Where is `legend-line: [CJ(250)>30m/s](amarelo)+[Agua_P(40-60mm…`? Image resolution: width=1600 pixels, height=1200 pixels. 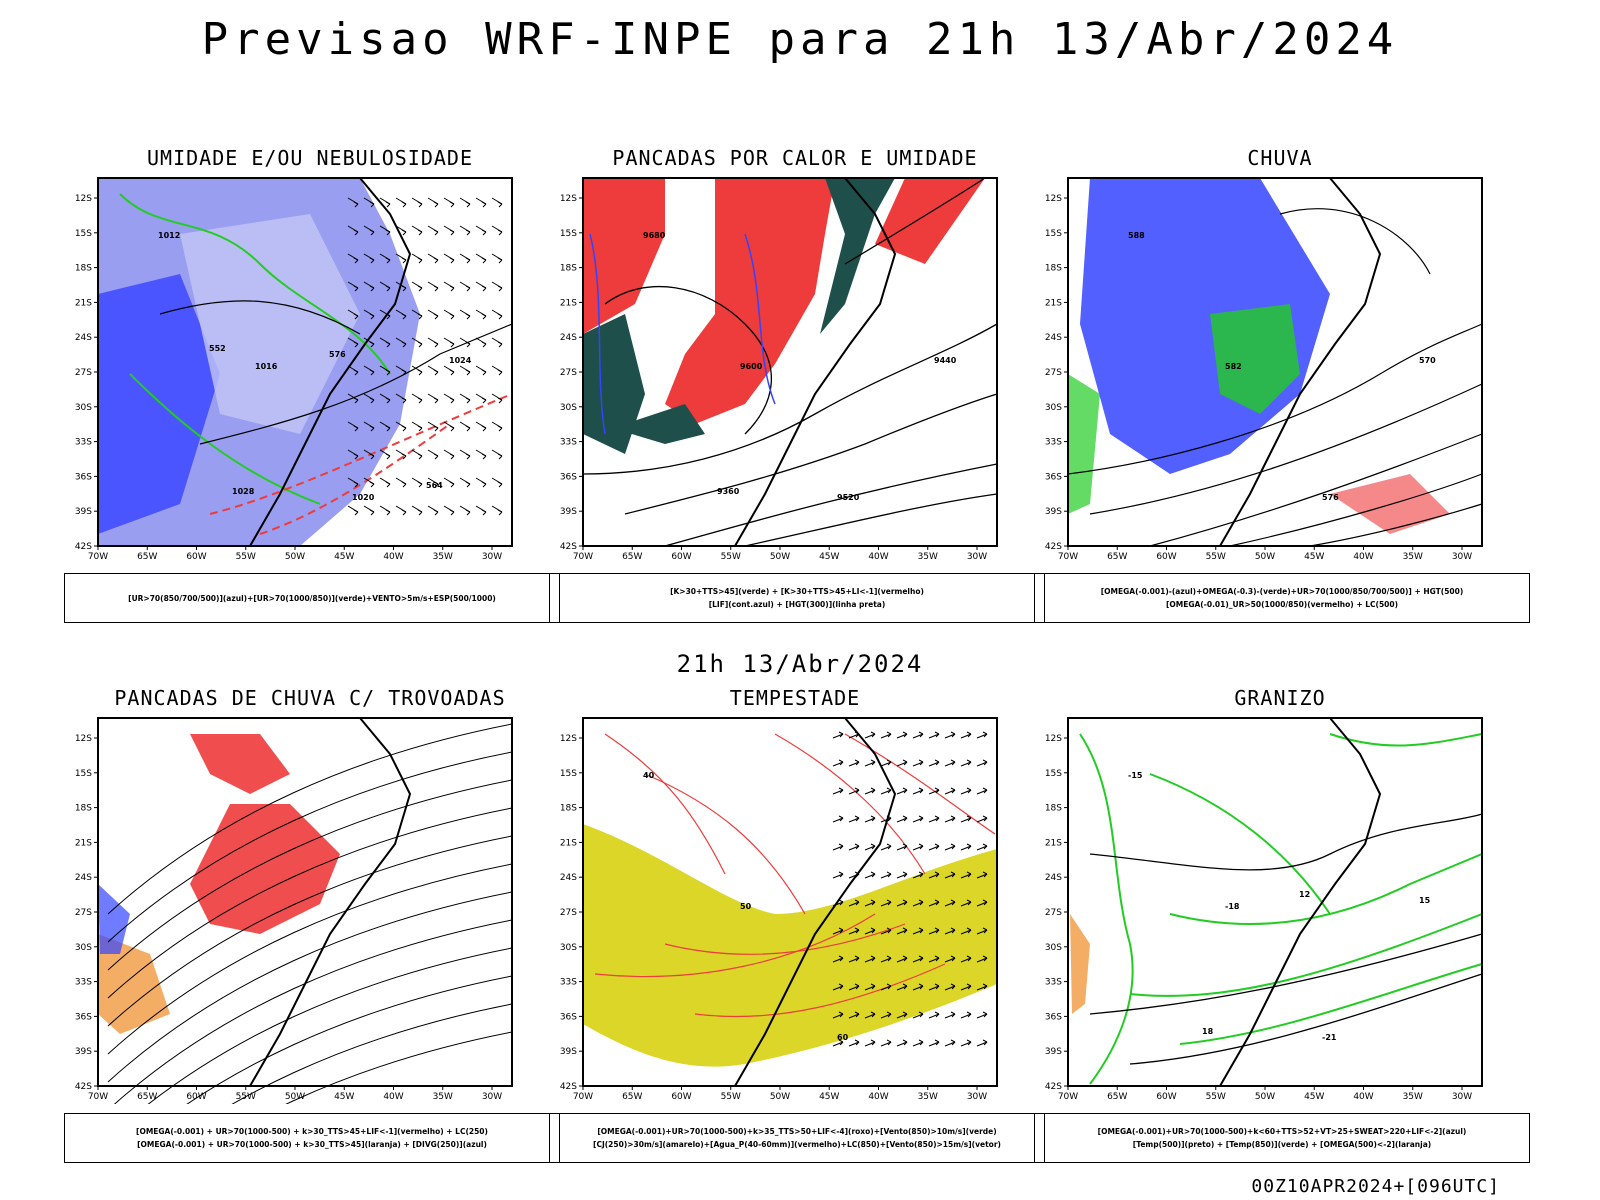
legend-line: [CJ(250)>30m/s](amarelo)+[Agua_P(40-60mm… is located at coordinates (797, 1144).